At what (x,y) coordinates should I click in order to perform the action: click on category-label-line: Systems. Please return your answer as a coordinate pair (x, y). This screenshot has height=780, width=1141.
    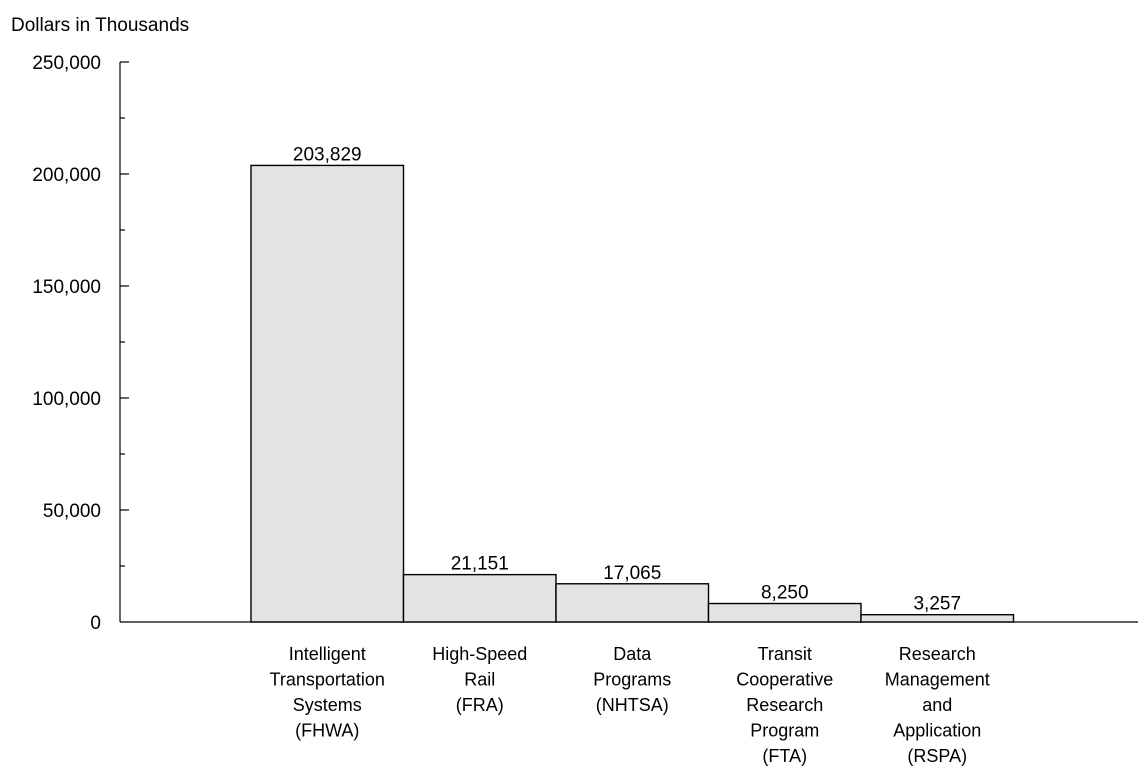
    Looking at the image, I should click on (327, 705).